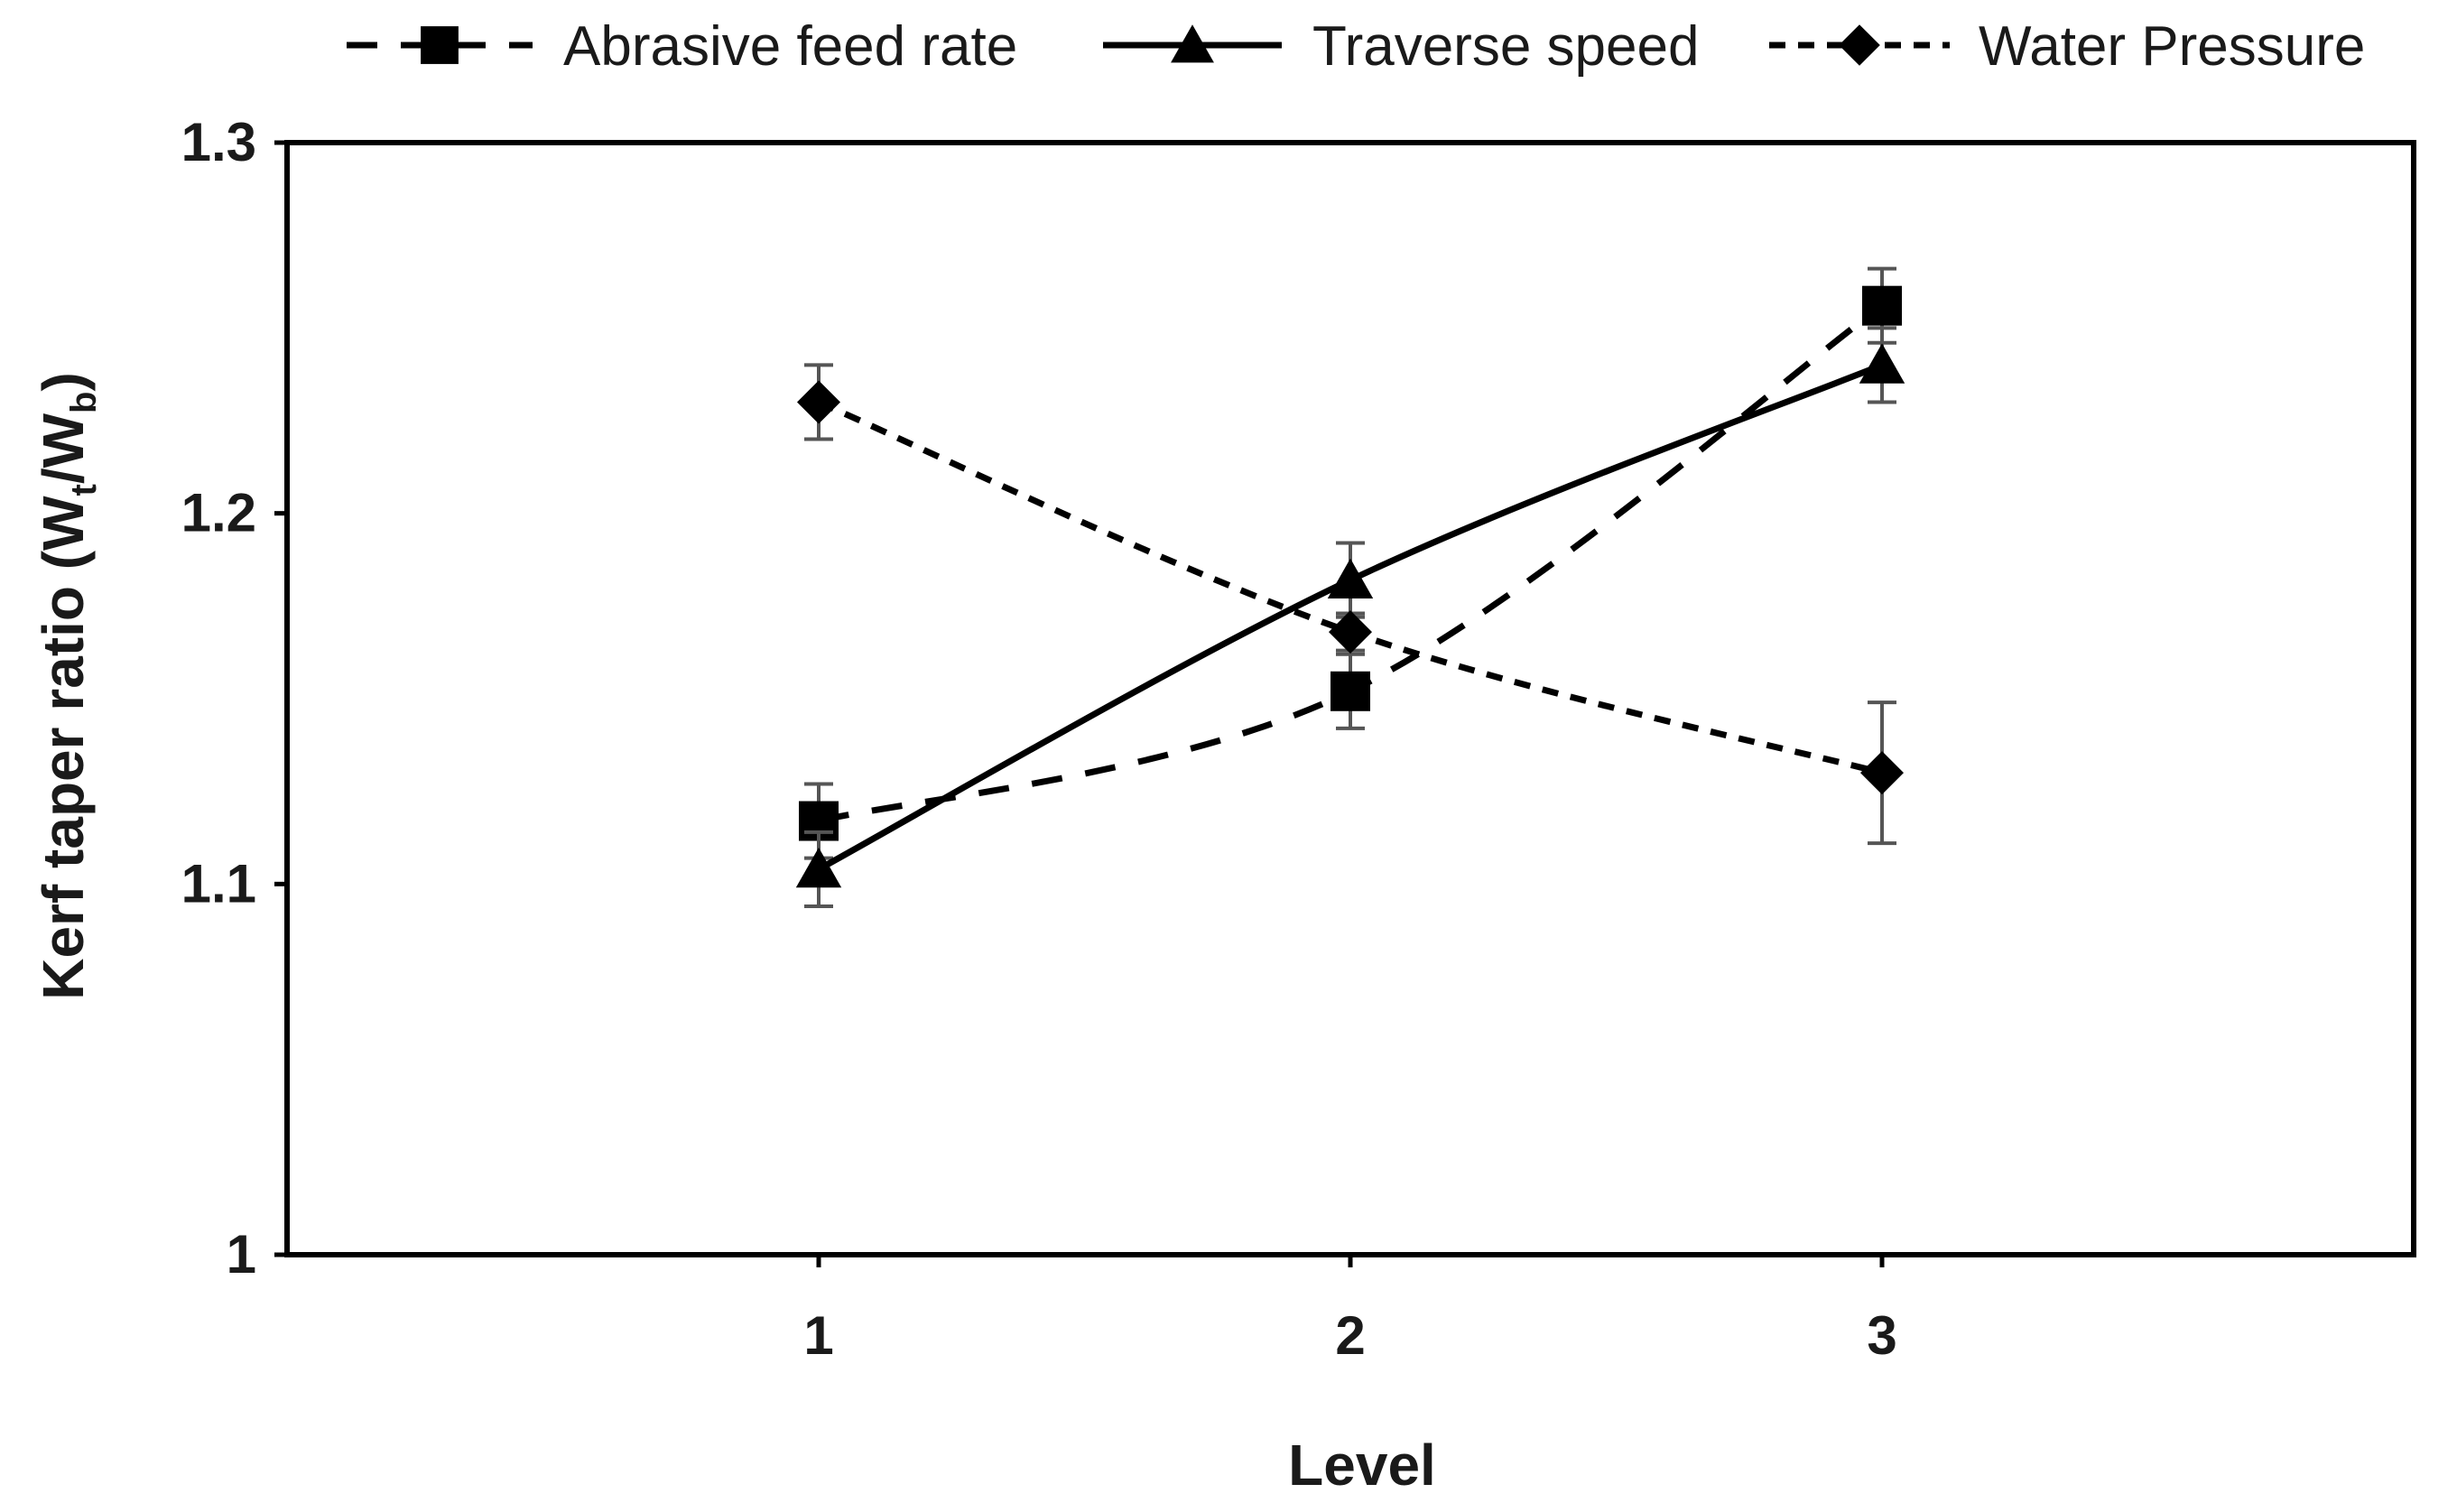 This screenshot has width=2457, height=1512. What do you see at coordinates (234, 698) in the screenshot?
I see `y-axis: 1 1.1 1.2 1.3` at bounding box center [234, 698].